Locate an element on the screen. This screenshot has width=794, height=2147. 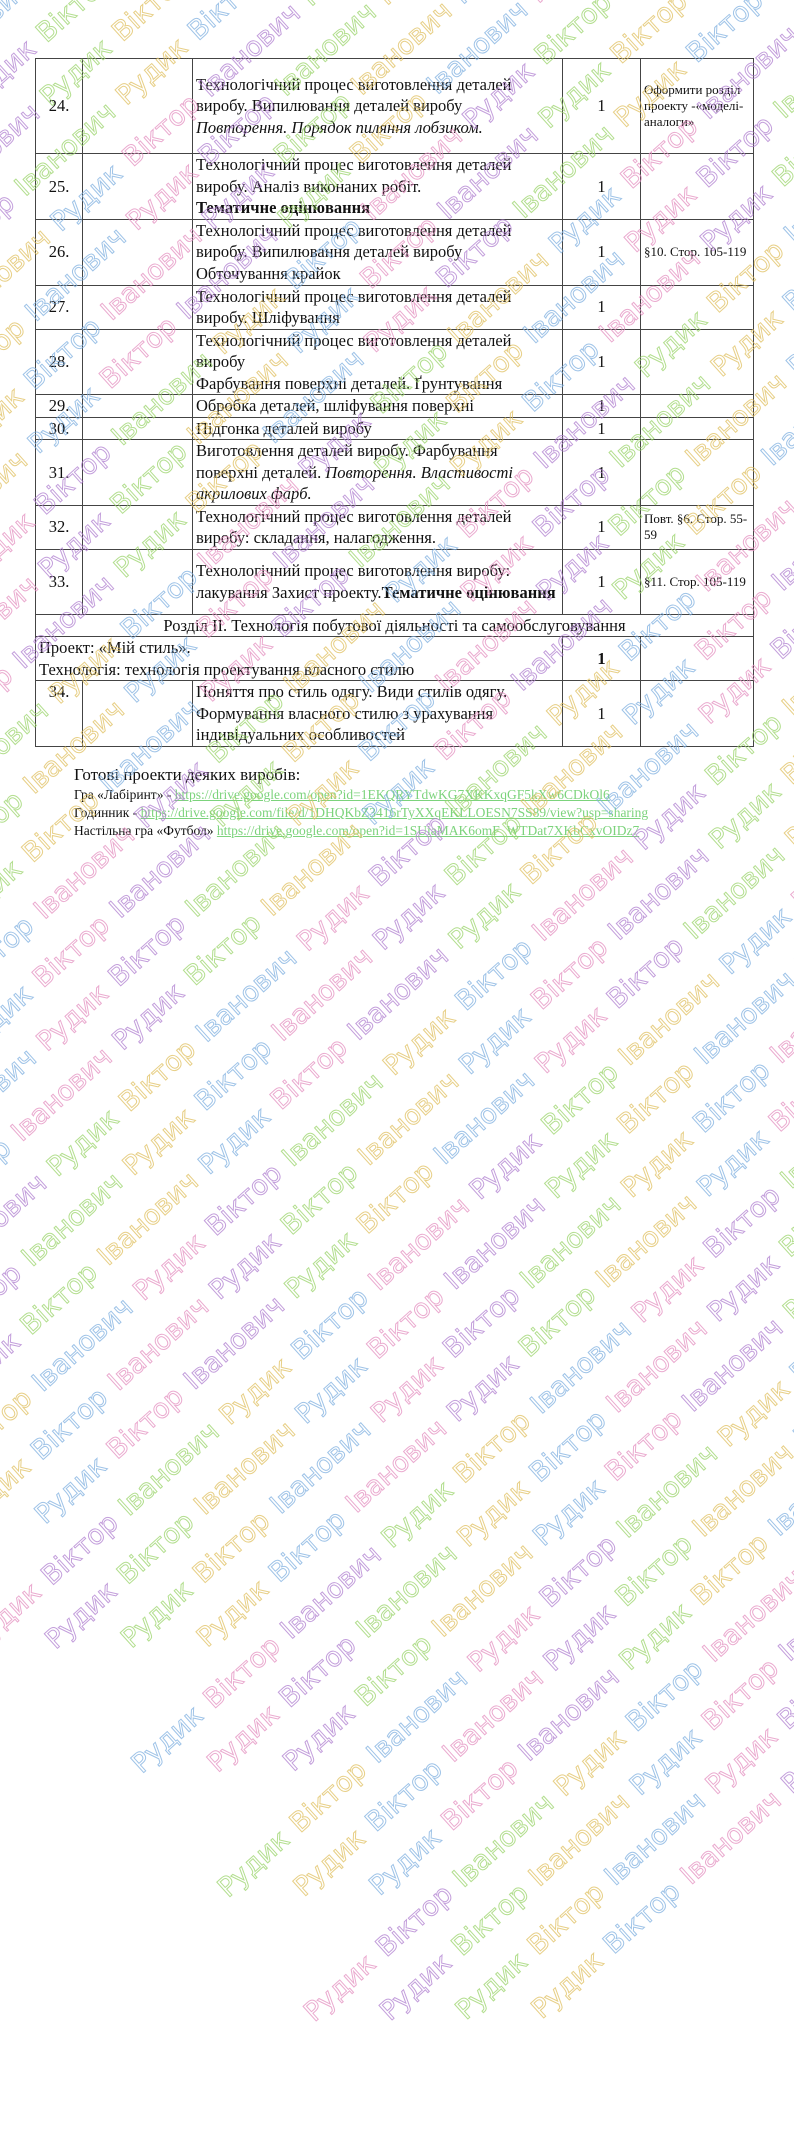
lesson-number: 25. is located at coordinates (59, 186).